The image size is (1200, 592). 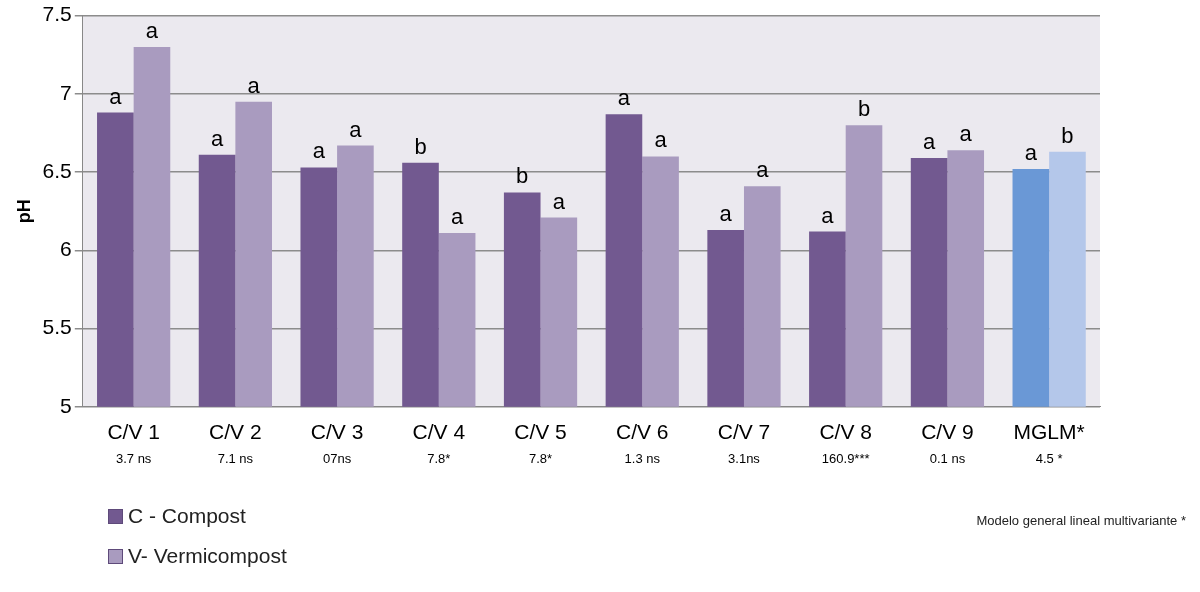 I want to click on annotation: 07ns, so click(x=337, y=458).